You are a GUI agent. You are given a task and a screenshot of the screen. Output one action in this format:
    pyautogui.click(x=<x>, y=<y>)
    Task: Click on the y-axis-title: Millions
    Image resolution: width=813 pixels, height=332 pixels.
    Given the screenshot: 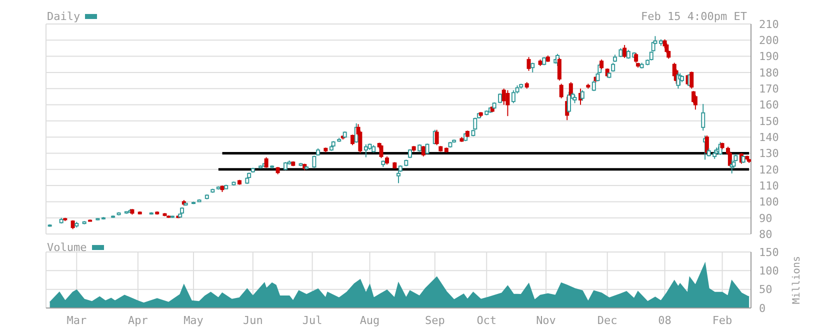 What is the action you would take?
    pyautogui.click(x=797, y=280)
    